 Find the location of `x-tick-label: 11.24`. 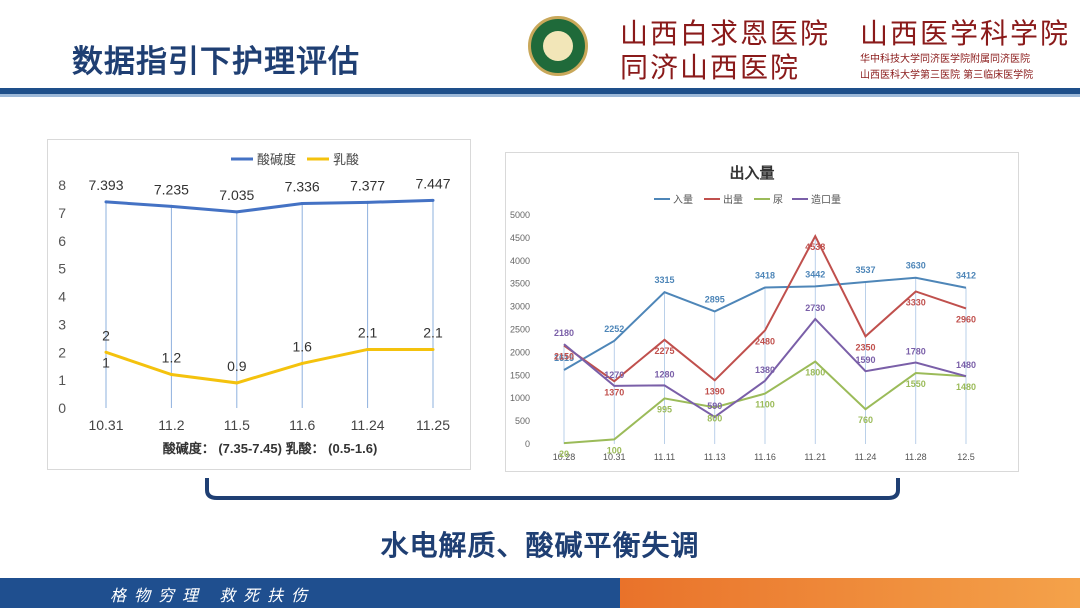

x-tick-label: 11.24 is located at coordinates (368, 425).